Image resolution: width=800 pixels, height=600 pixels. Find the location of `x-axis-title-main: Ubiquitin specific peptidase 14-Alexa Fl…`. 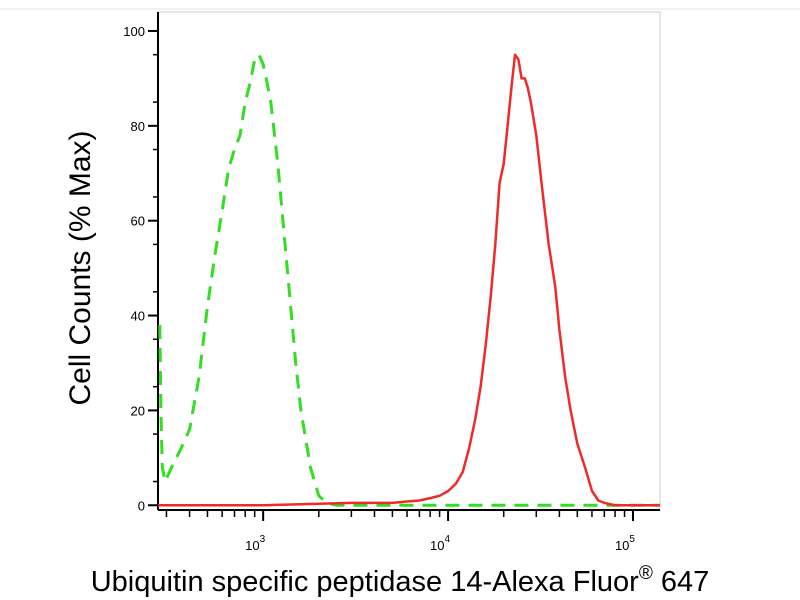

x-axis-title-main: Ubiquitin specific peptidase 14-Alexa Fl… is located at coordinates (365, 582).